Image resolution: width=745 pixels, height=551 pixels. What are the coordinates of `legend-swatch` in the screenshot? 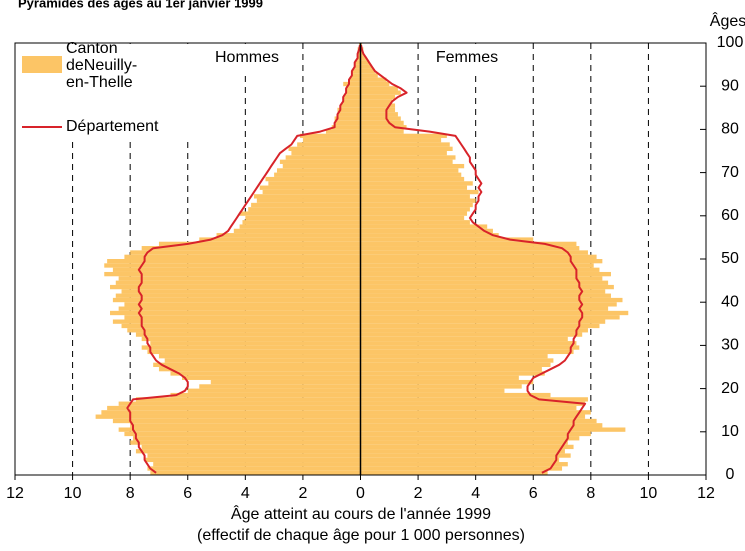 It's located at (42, 64).